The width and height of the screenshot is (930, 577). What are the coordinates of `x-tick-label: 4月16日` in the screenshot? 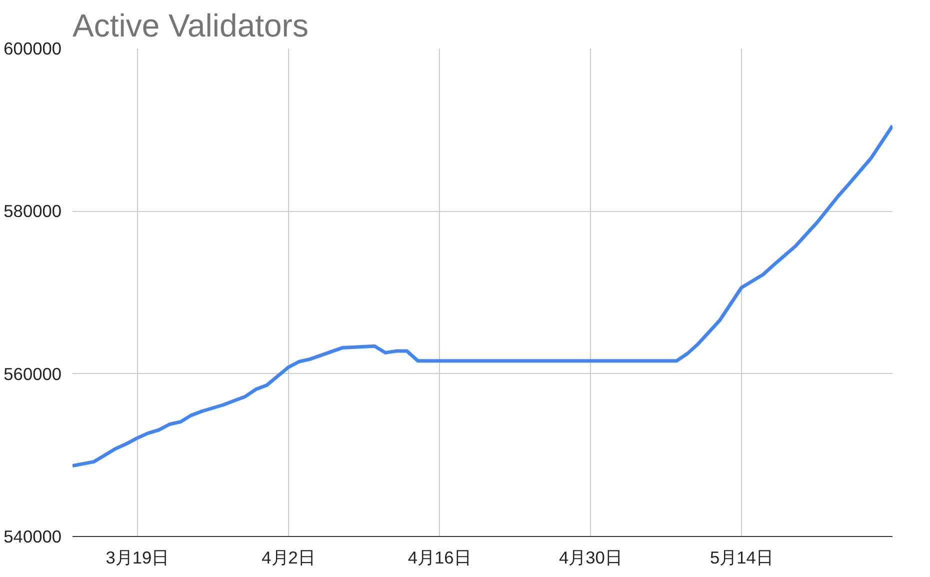 It's located at (439, 558).